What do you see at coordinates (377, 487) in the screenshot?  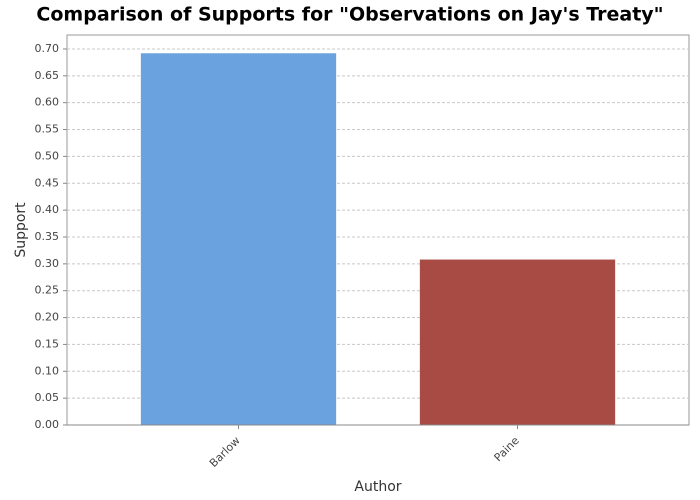 I see `x-axis-title: Author` at bounding box center [377, 487].